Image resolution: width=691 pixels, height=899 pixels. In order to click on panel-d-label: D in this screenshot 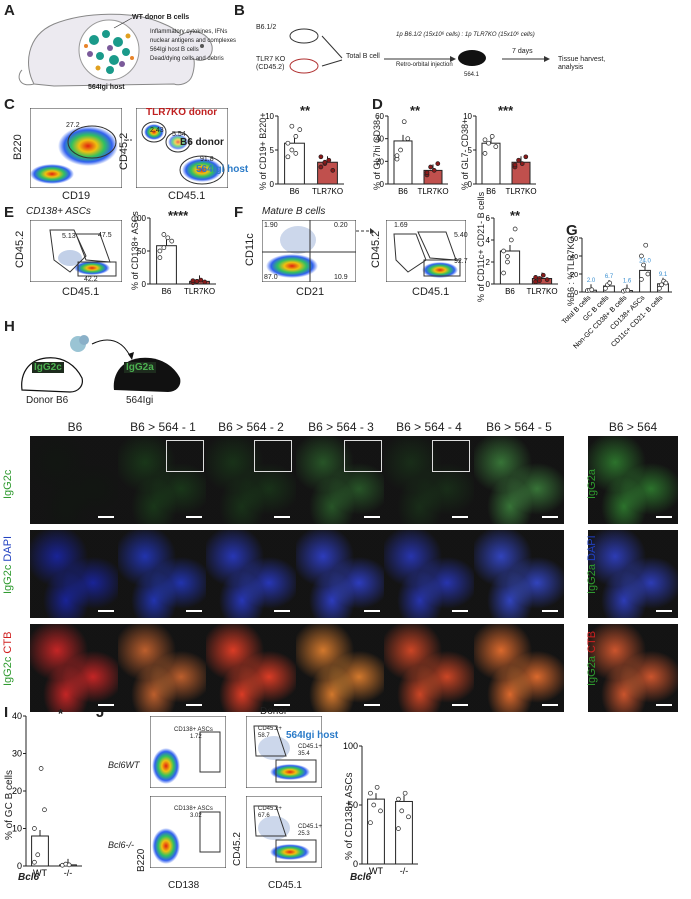, I will do `click(377, 104)`.